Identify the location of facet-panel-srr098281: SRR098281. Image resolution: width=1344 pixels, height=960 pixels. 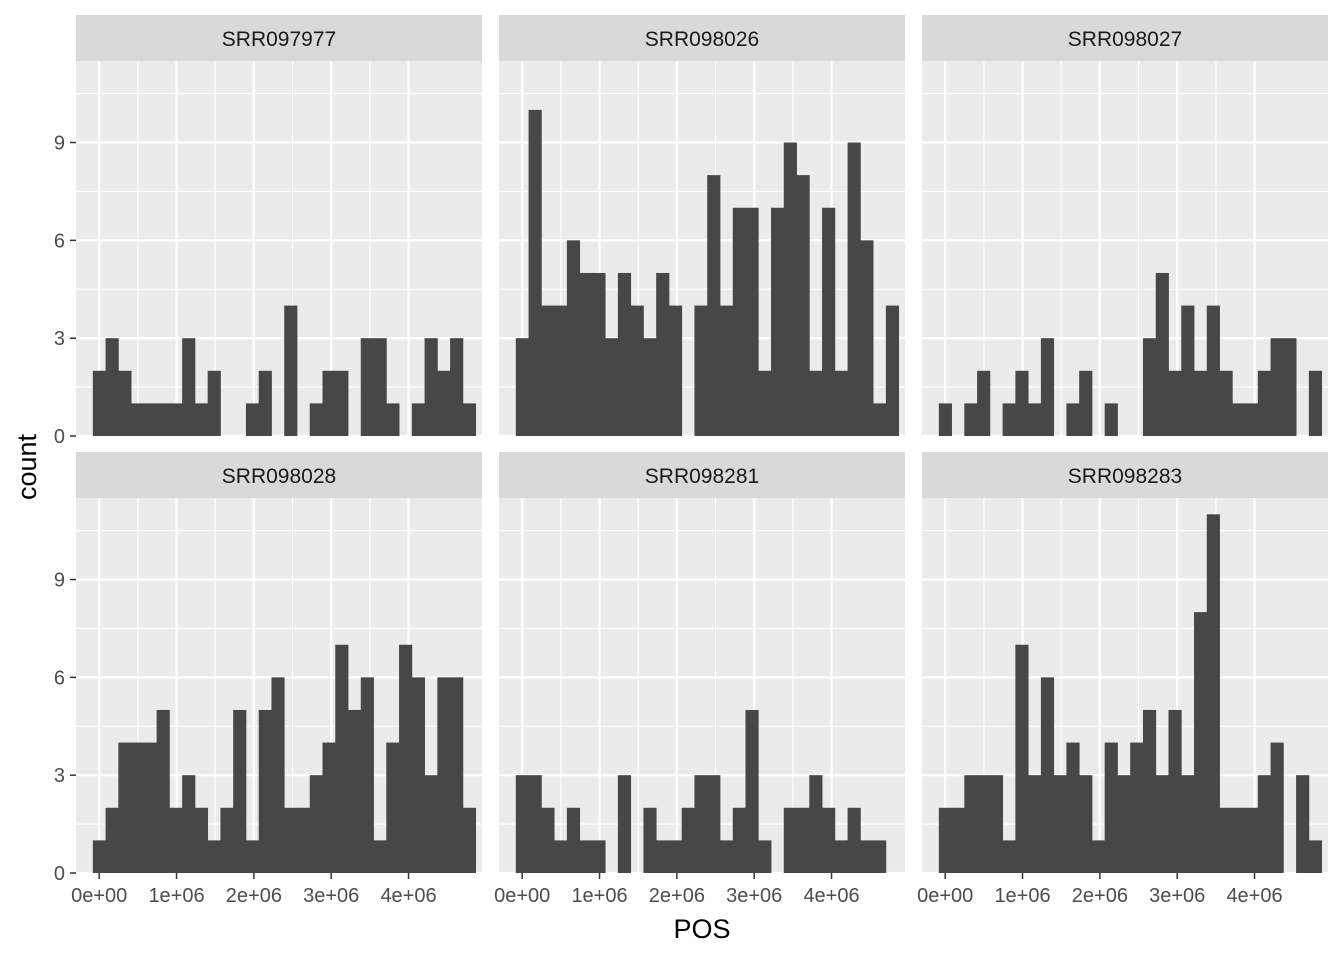
(702, 663).